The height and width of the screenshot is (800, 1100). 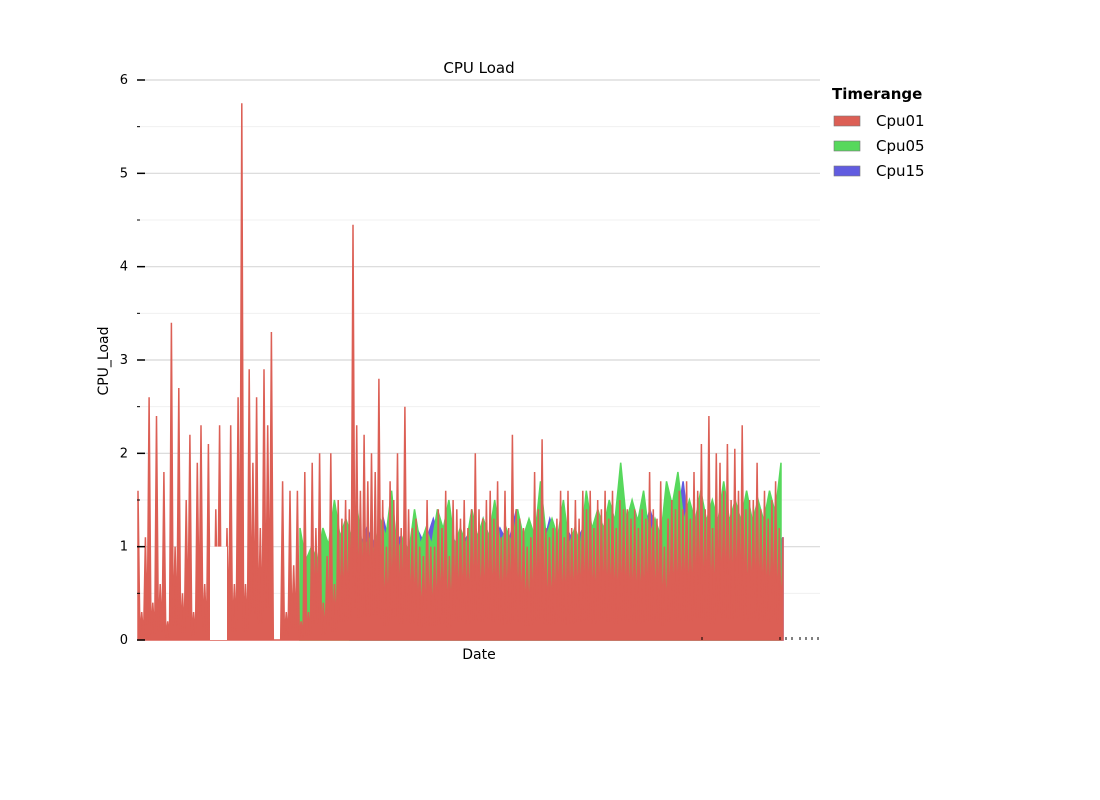 I want to click on legend-label-cpu01: Cpu01, so click(x=900, y=121).